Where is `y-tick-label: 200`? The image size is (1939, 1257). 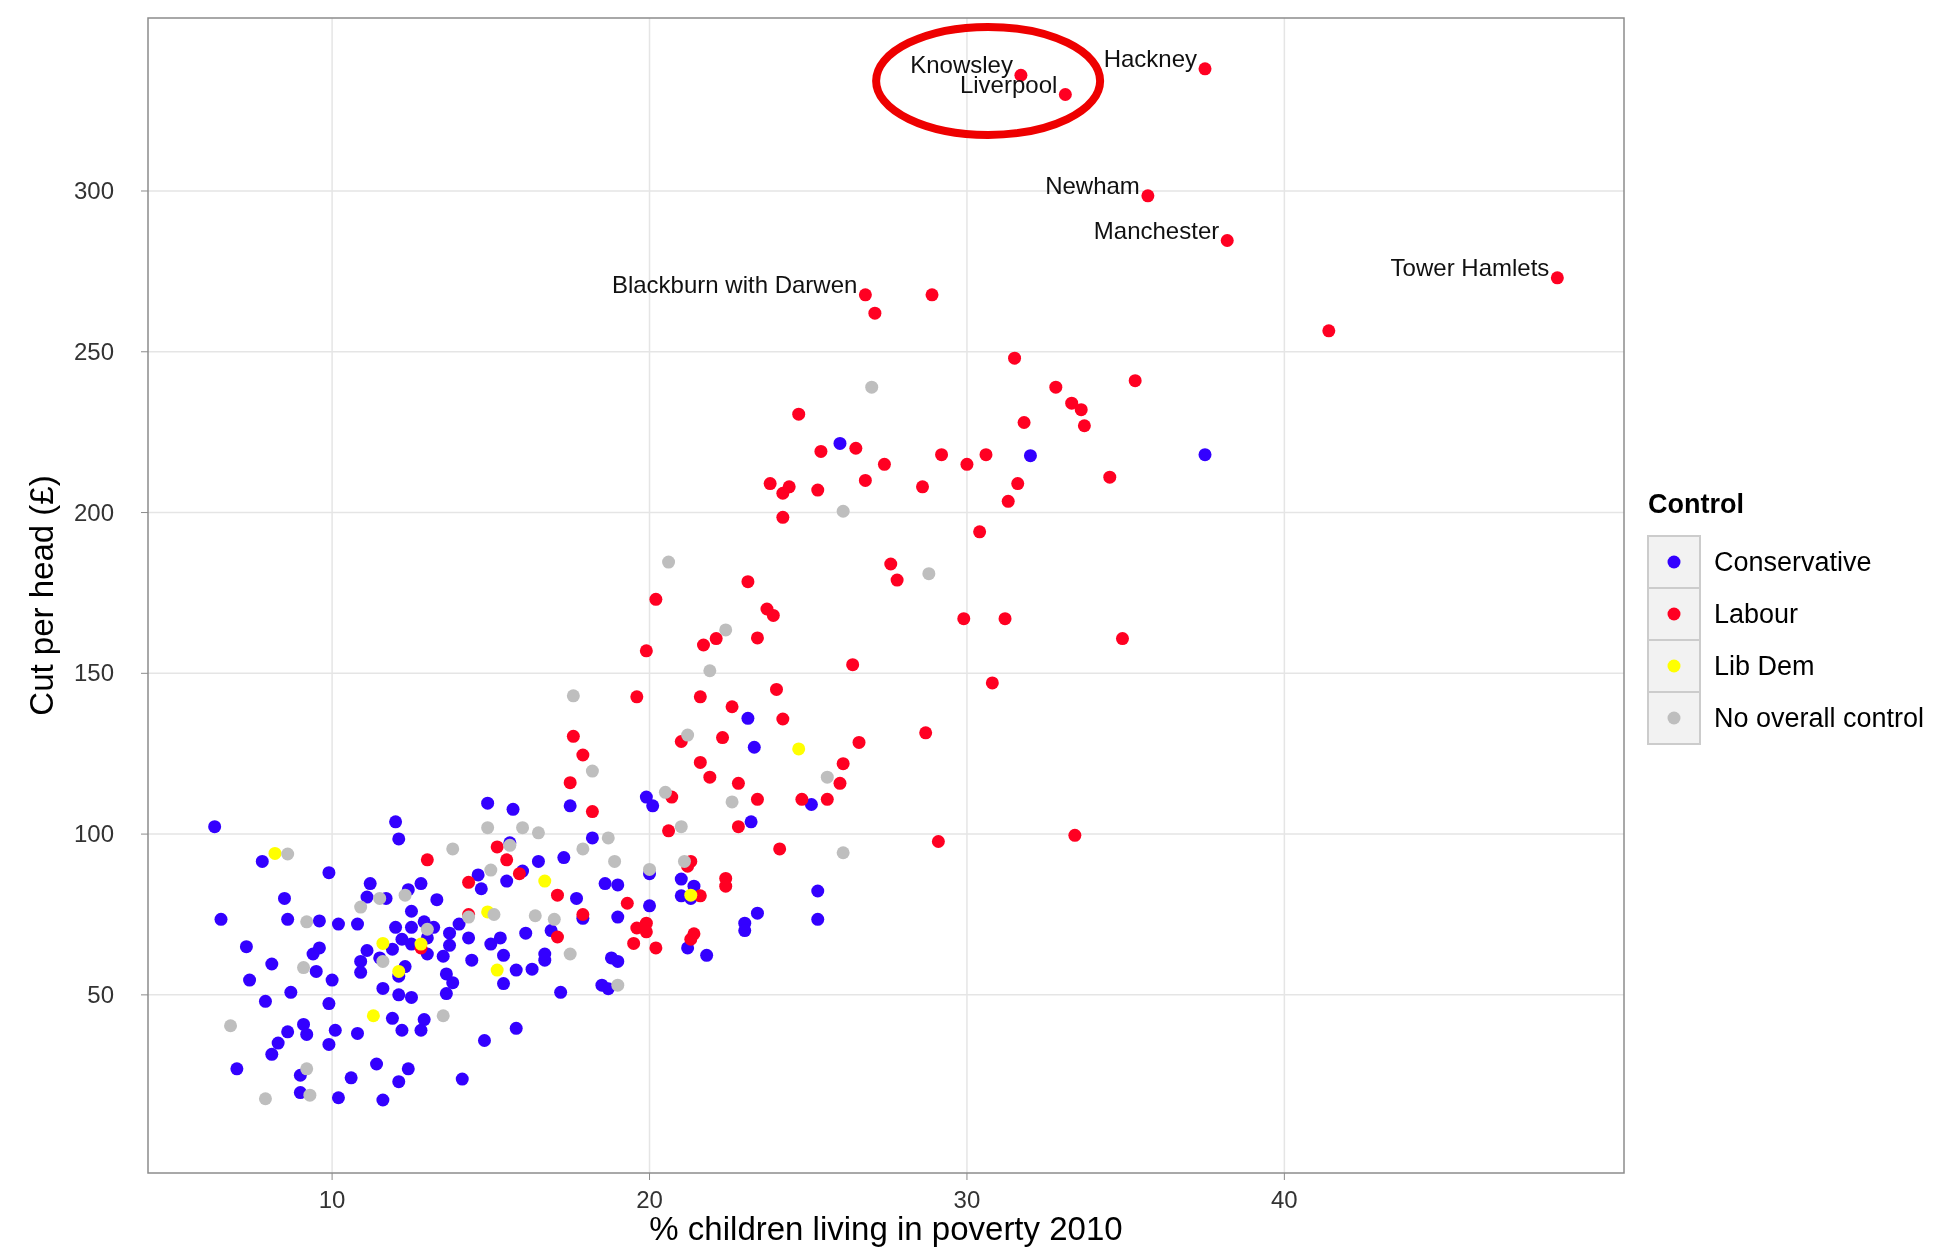
y-tick-label: 200 is located at coordinates (93, 512).